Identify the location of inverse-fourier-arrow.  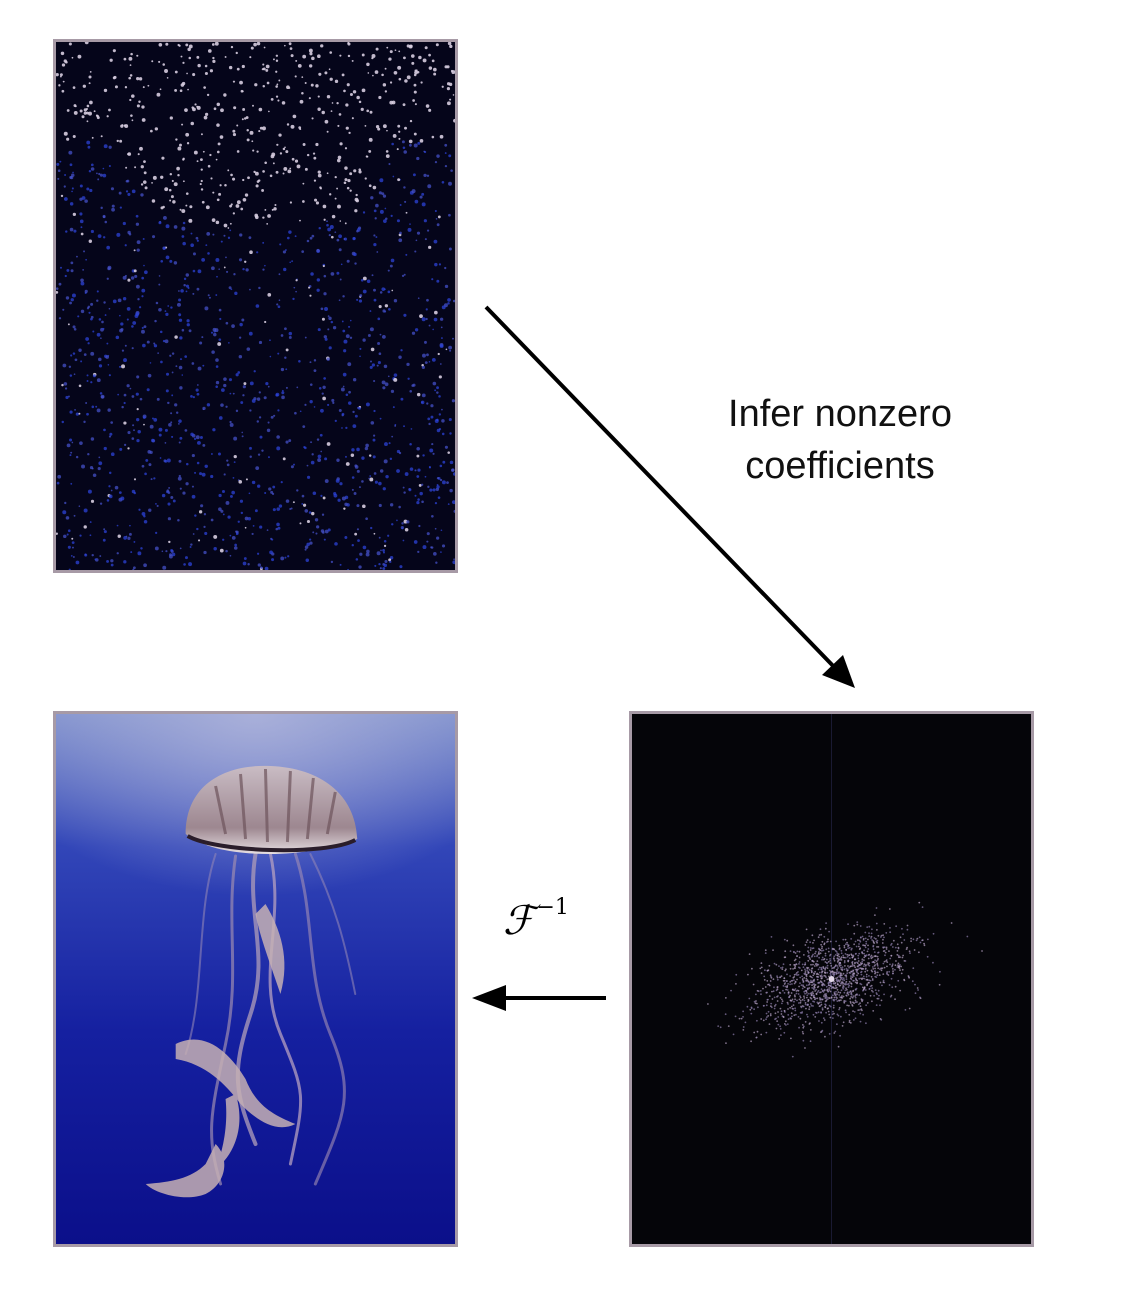
(539, 998).